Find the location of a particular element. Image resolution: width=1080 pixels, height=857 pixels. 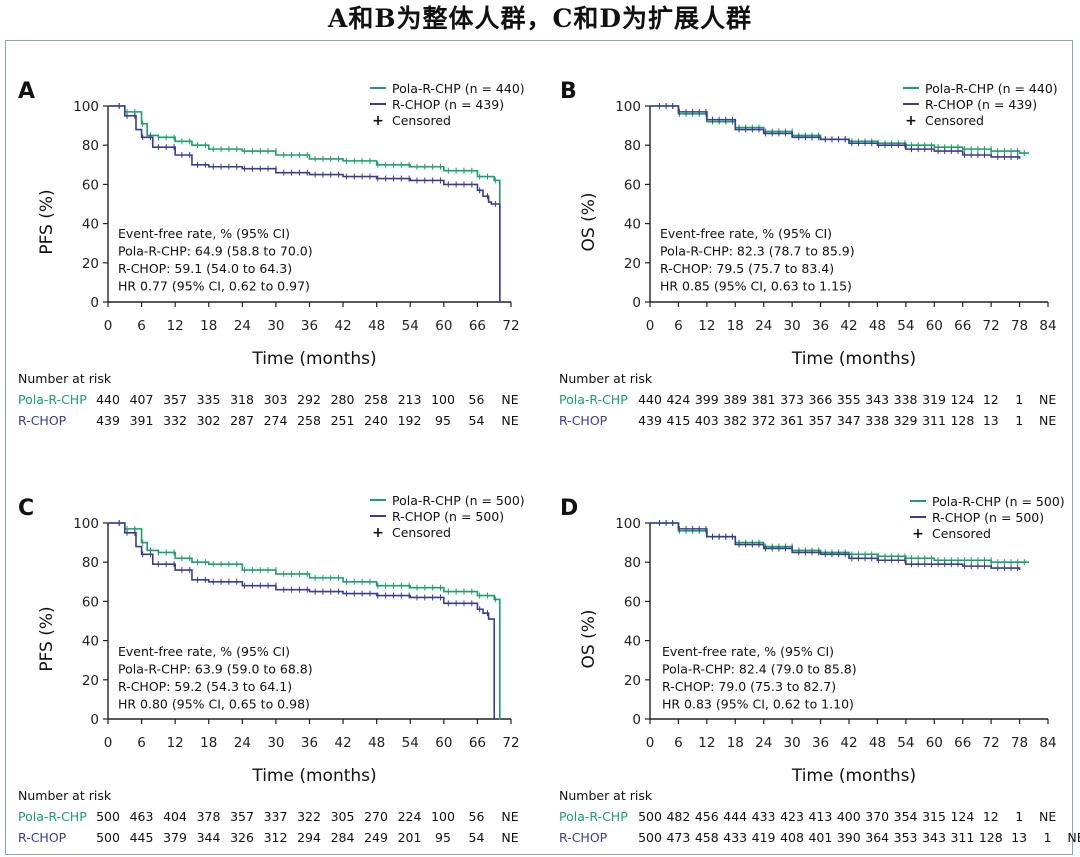

risk-cell: 292 is located at coordinates (309, 399).